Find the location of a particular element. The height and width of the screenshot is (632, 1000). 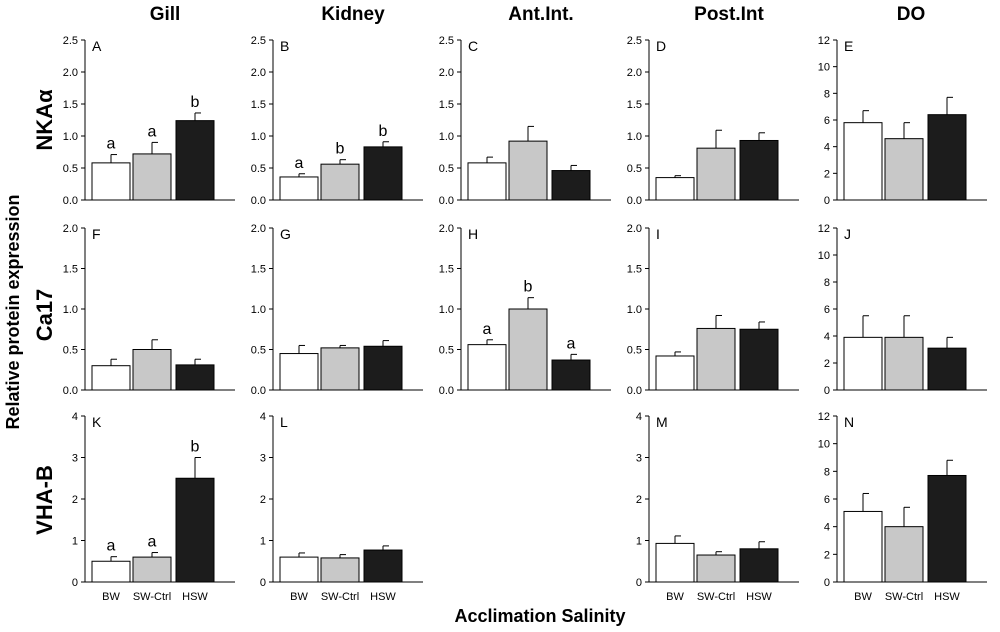

bar-e-bw is located at coordinates (863, 161).